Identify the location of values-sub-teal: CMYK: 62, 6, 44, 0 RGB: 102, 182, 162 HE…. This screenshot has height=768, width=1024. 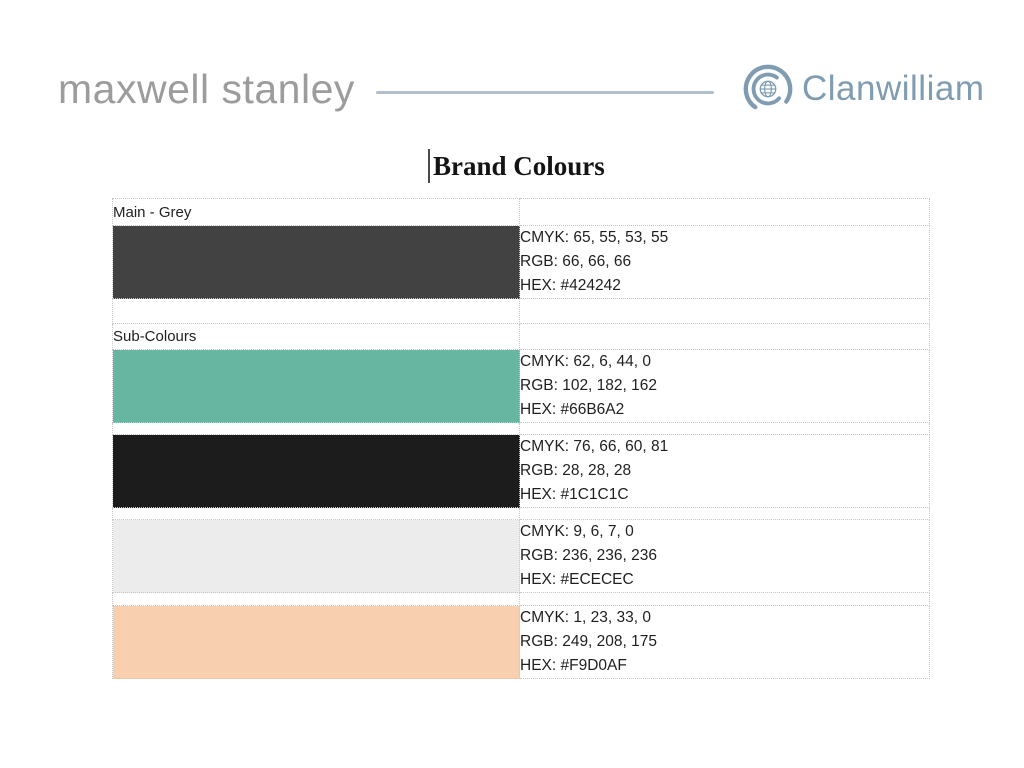
(724, 386).